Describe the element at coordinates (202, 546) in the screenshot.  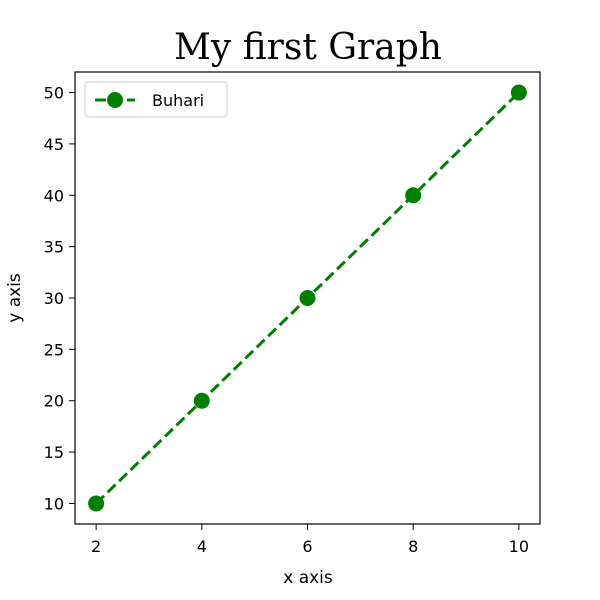
I see `x-tick-label: 4` at that location.